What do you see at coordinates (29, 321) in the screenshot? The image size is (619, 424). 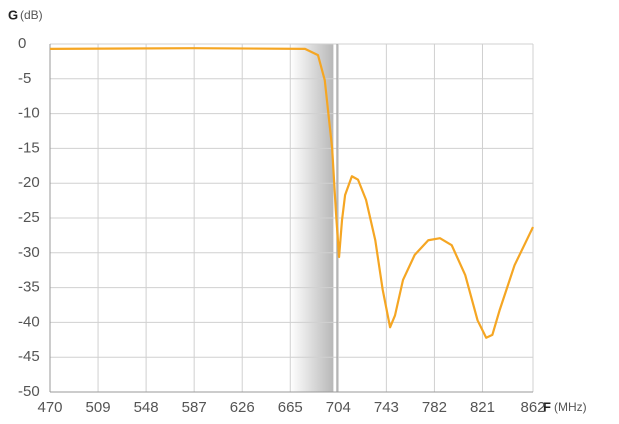 I see `y-tick-label: -40` at bounding box center [29, 321].